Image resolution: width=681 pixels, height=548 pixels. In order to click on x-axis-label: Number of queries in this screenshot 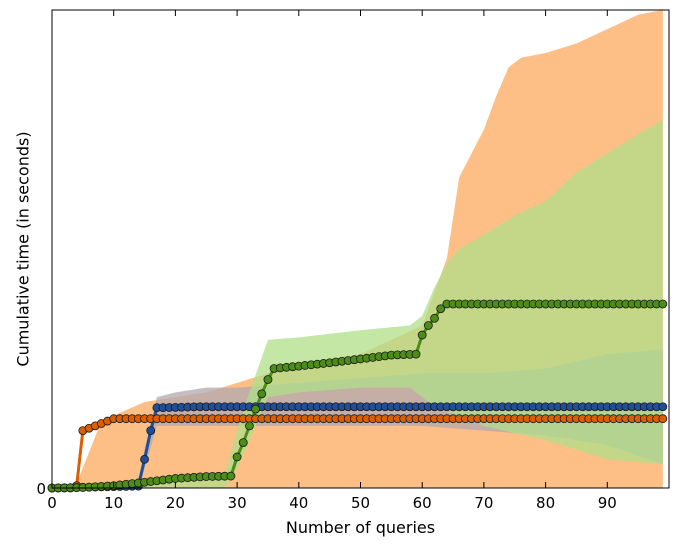, I will do `click(360, 527)`.